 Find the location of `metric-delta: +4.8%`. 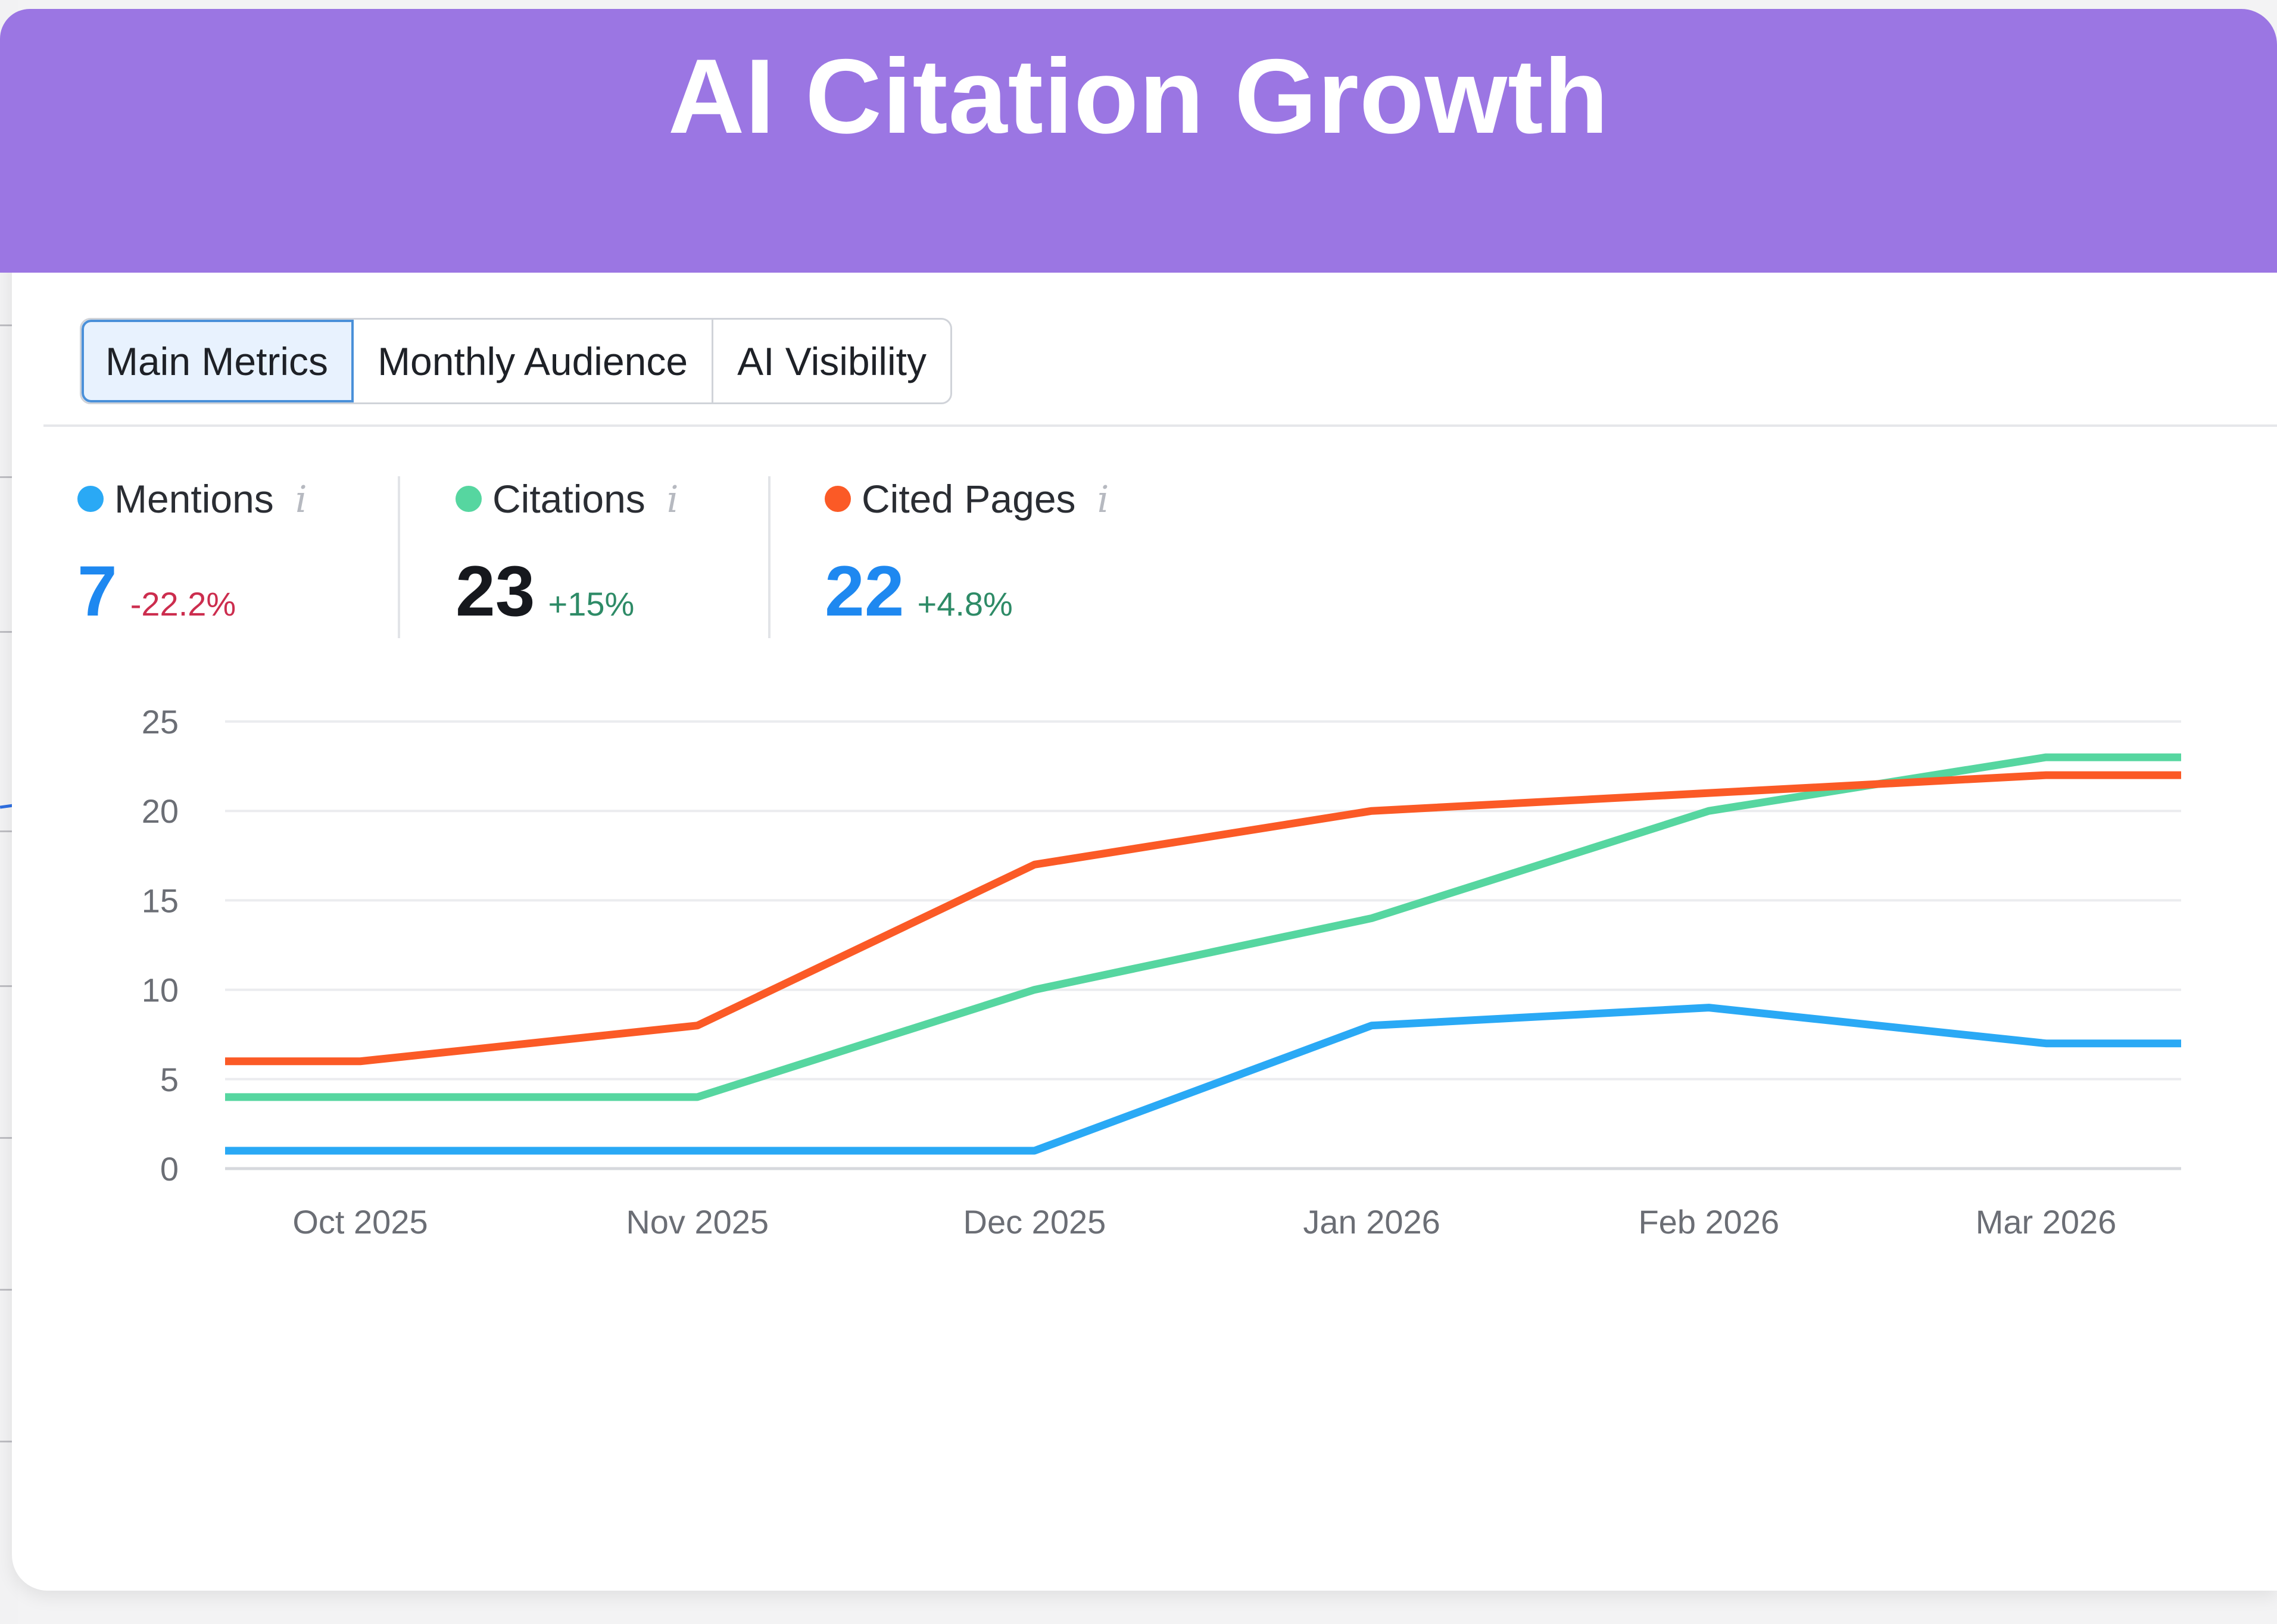

metric-delta: +4.8% is located at coordinates (965, 604).